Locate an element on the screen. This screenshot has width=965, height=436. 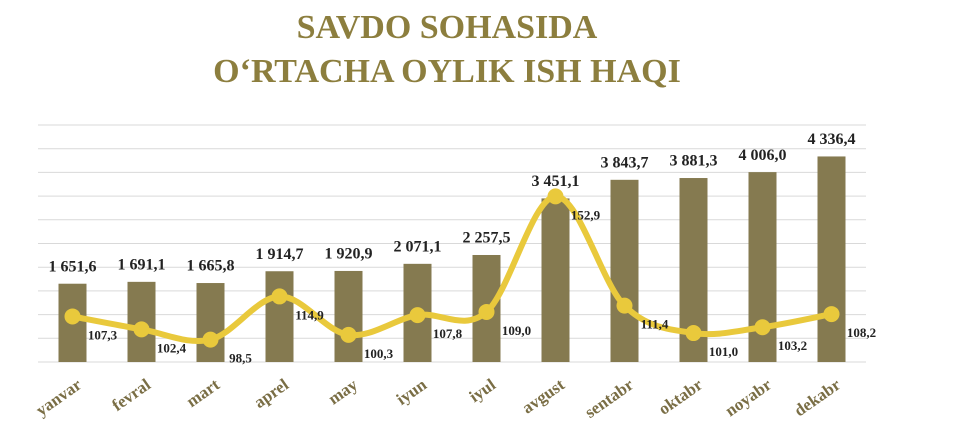
bar-value-label: 3 451,1 is located at coordinates (556, 181).